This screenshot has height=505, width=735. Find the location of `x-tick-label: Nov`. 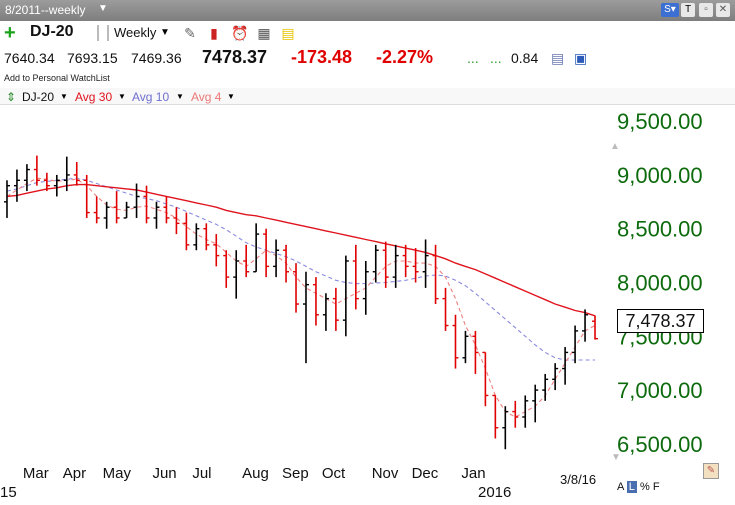

x-tick-label: Nov is located at coordinates (385, 473).